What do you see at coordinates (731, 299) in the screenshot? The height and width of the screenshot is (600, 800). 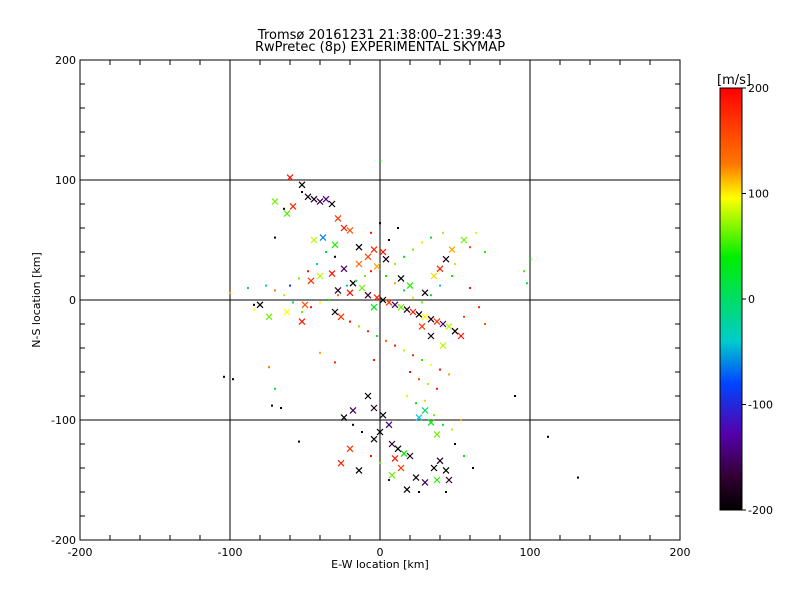 I see `colorbar-gradient` at bounding box center [731, 299].